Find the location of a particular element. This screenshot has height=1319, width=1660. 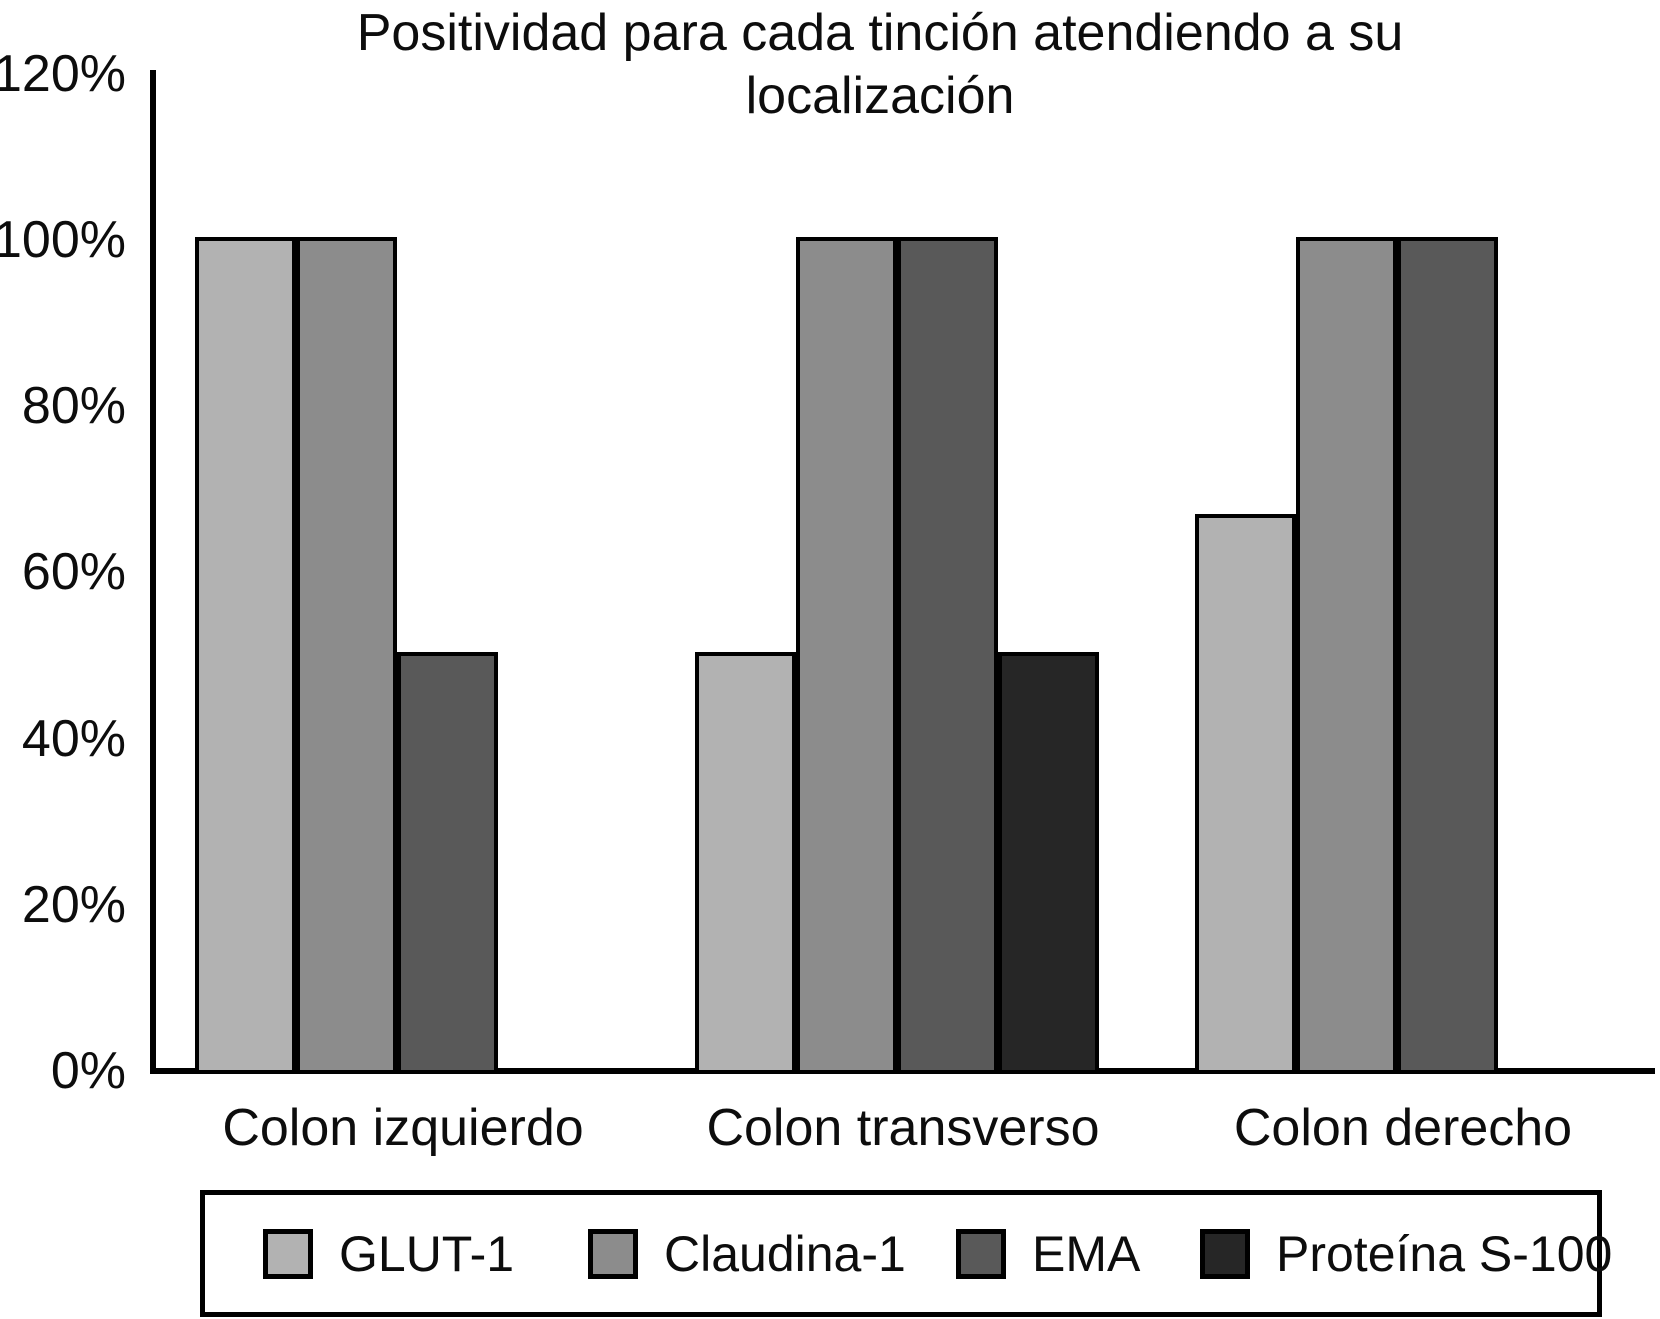

y-tick-60: 60% is located at coordinates (73, 572).